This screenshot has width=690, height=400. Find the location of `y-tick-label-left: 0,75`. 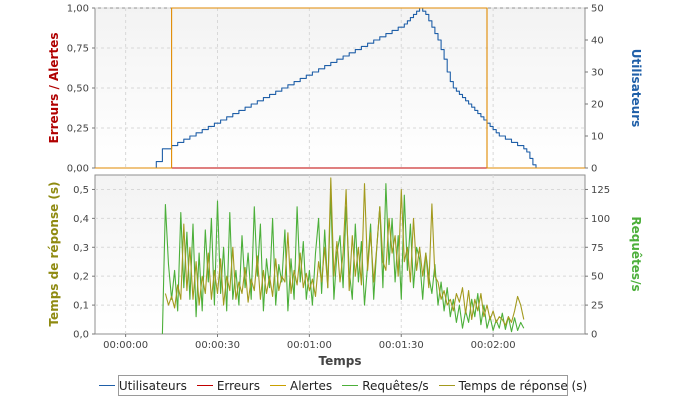

y-tick-label-left: 0,75 is located at coordinates (78, 49).